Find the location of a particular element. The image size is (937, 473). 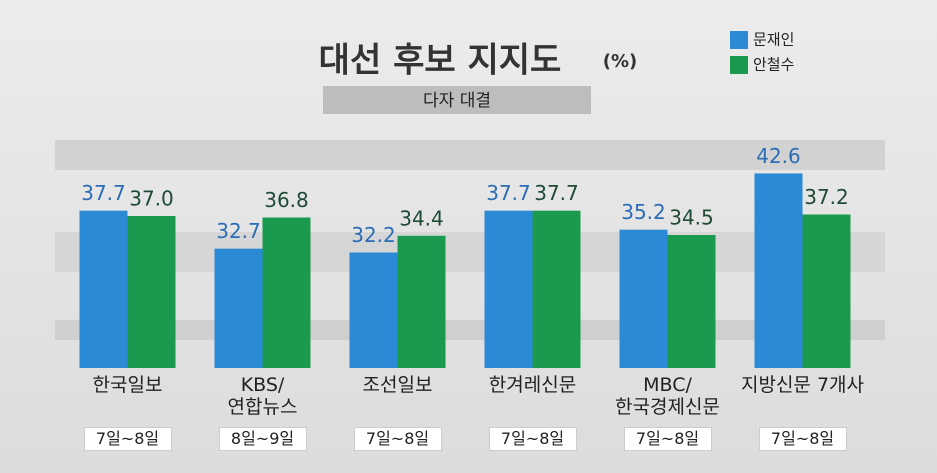

value-label: 42.6 is located at coordinates (778, 156).